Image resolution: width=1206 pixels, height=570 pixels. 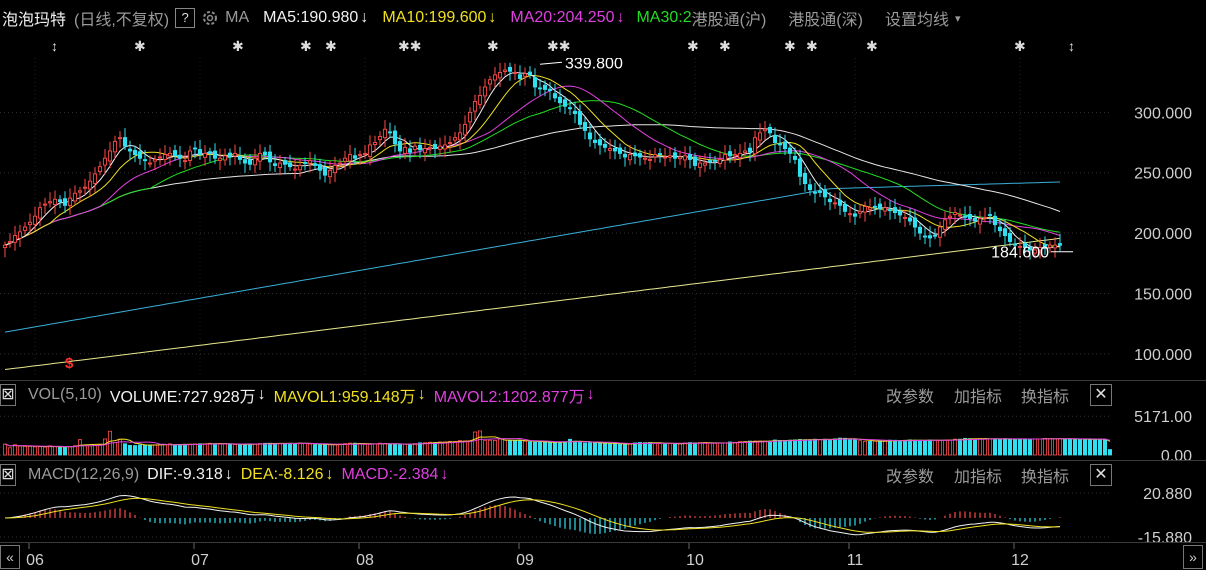 What do you see at coordinates (84, 474) in the screenshot?
I see `macd-title: MACD(12,26,9)` at bounding box center [84, 474].